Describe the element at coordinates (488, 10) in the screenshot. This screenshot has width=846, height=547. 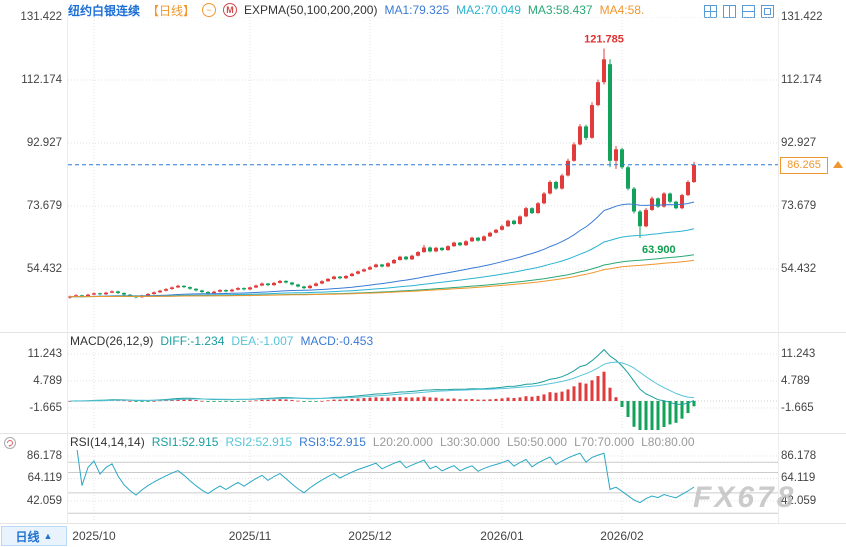
I see `ma2-value: MA2:70.049` at that location.